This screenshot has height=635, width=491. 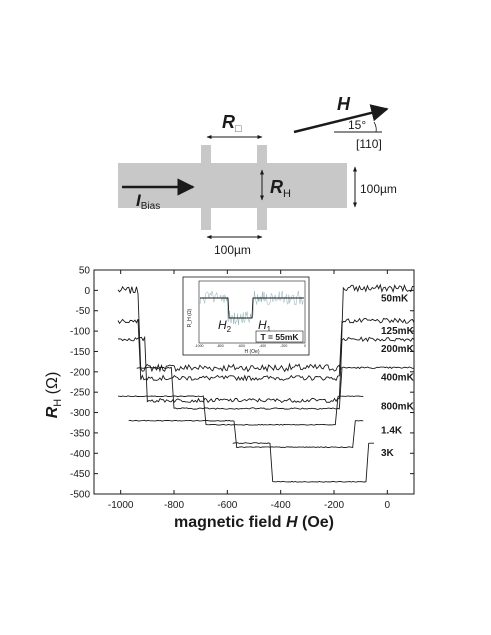 What do you see at coordinates (305, 346) in the screenshot?
I see `inset-x-tick-label: 0` at bounding box center [305, 346].